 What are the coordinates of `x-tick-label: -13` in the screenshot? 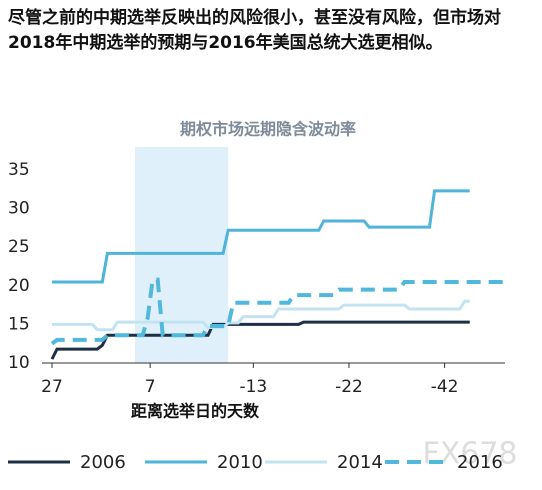 It's located at (253, 387).